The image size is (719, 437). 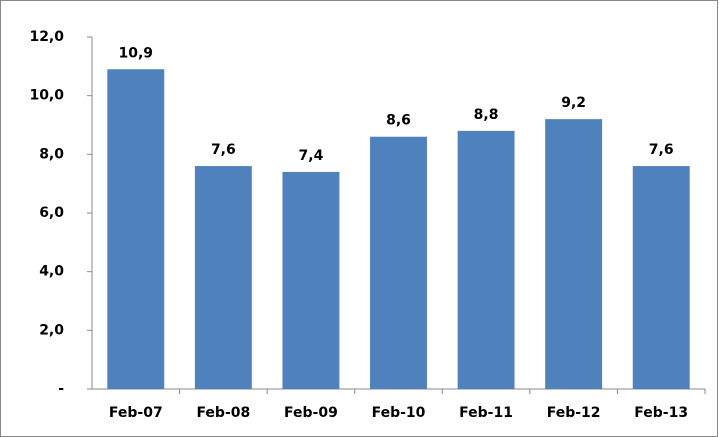 What do you see at coordinates (311, 413) in the screenshot?
I see `x-tick-label: Feb-09` at bounding box center [311, 413].